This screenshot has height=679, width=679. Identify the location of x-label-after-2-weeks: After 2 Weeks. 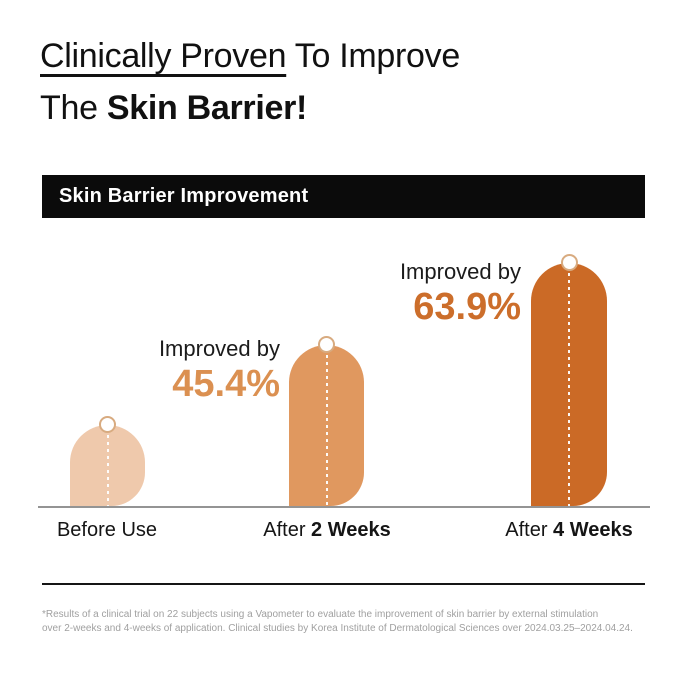
(327, 530).